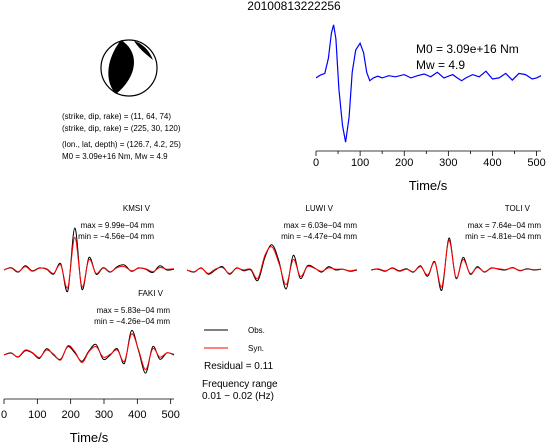 The width and height of the screenshot is (548, 445). What do you see at coordinates (518, 208) in the screenshot?
I see `station-name: TOLI V` at bounding box center [518, 208].